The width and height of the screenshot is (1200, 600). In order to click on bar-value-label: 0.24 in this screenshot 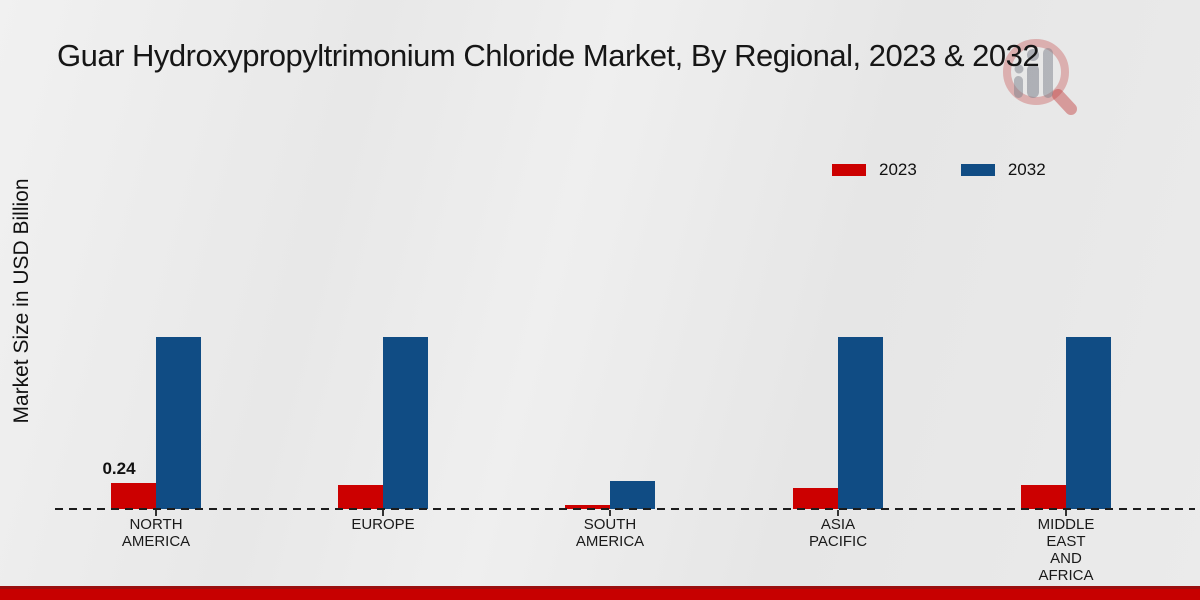, I will do `click(119, 468)`.